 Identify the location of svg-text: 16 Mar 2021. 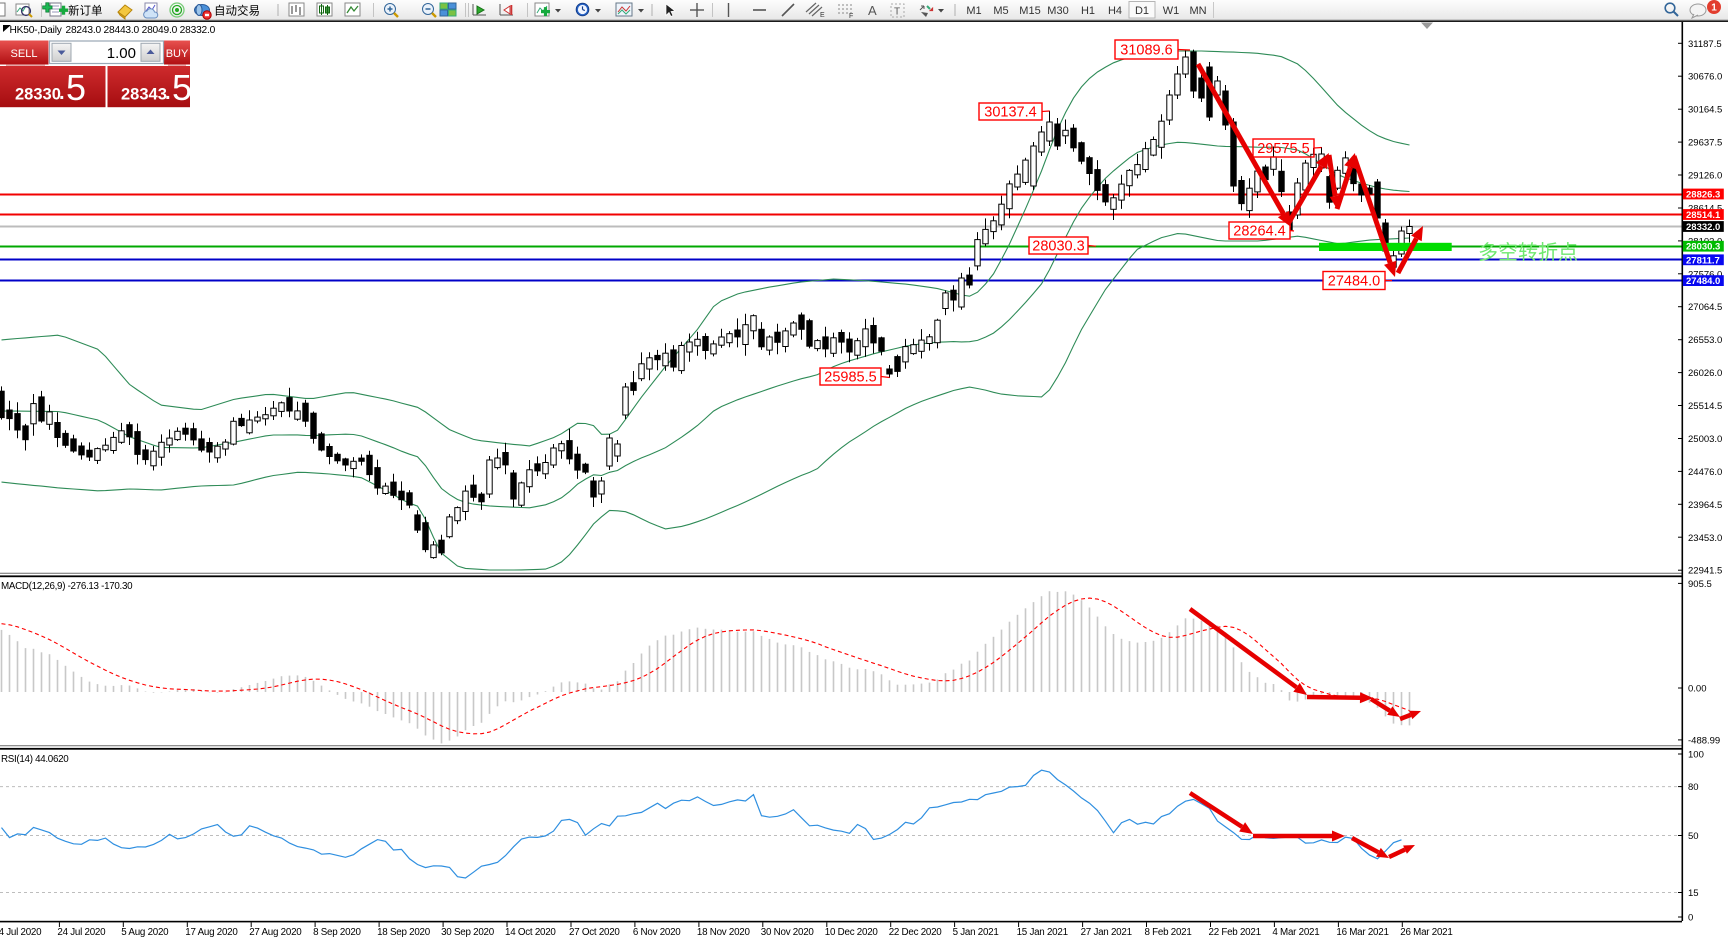
(1362, 932).